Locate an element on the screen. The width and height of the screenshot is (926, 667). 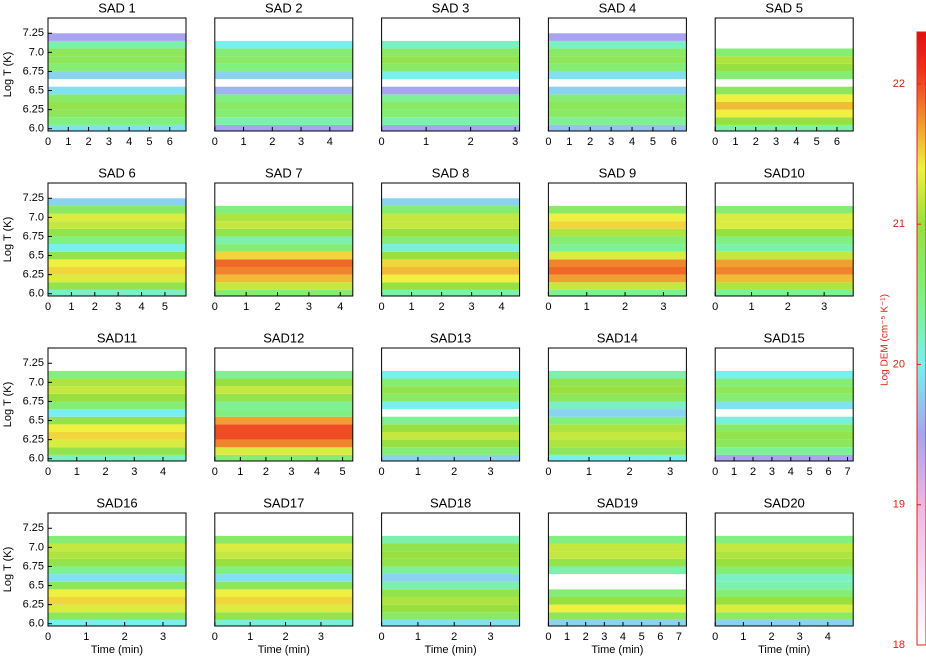
colorbar-tick-label: 20 is located at coordinates (899, 364).